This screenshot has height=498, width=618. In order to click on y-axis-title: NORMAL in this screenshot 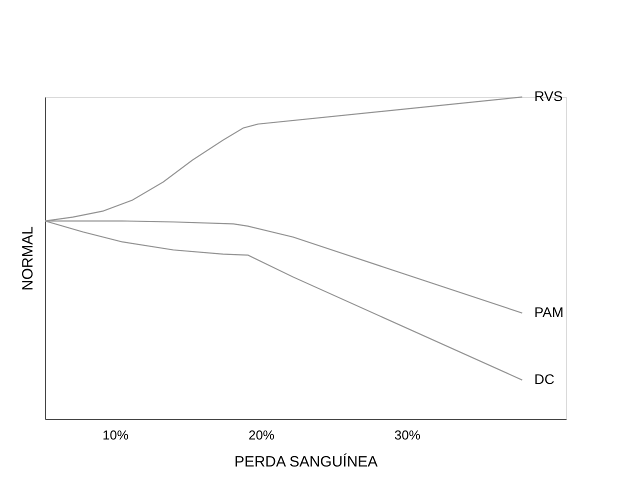, I will do `click(28, 258)`.